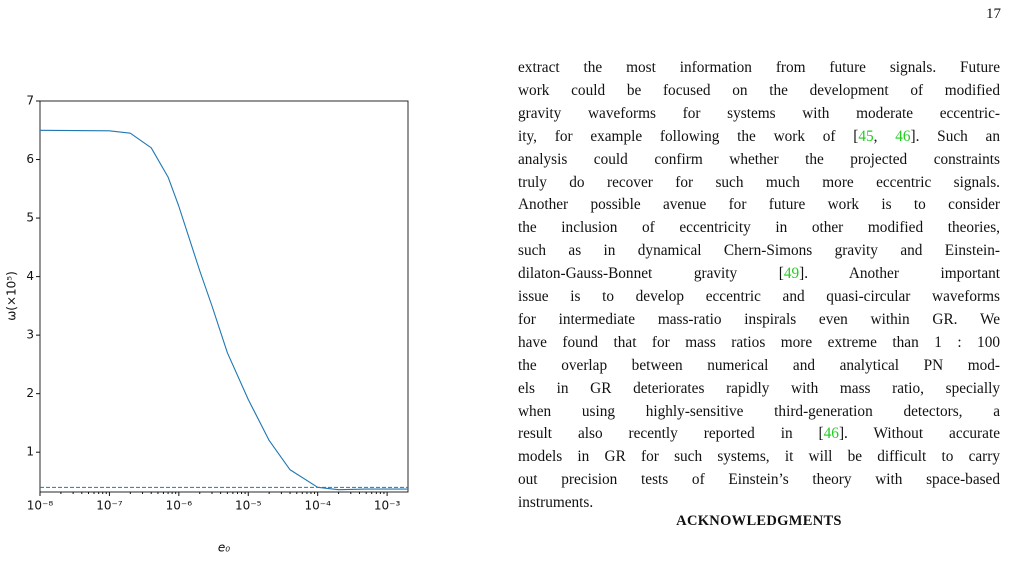  Describe the element at coordinates (919, 434) in the screenshot. I see `text-run: ]. Without accurate` at that location.